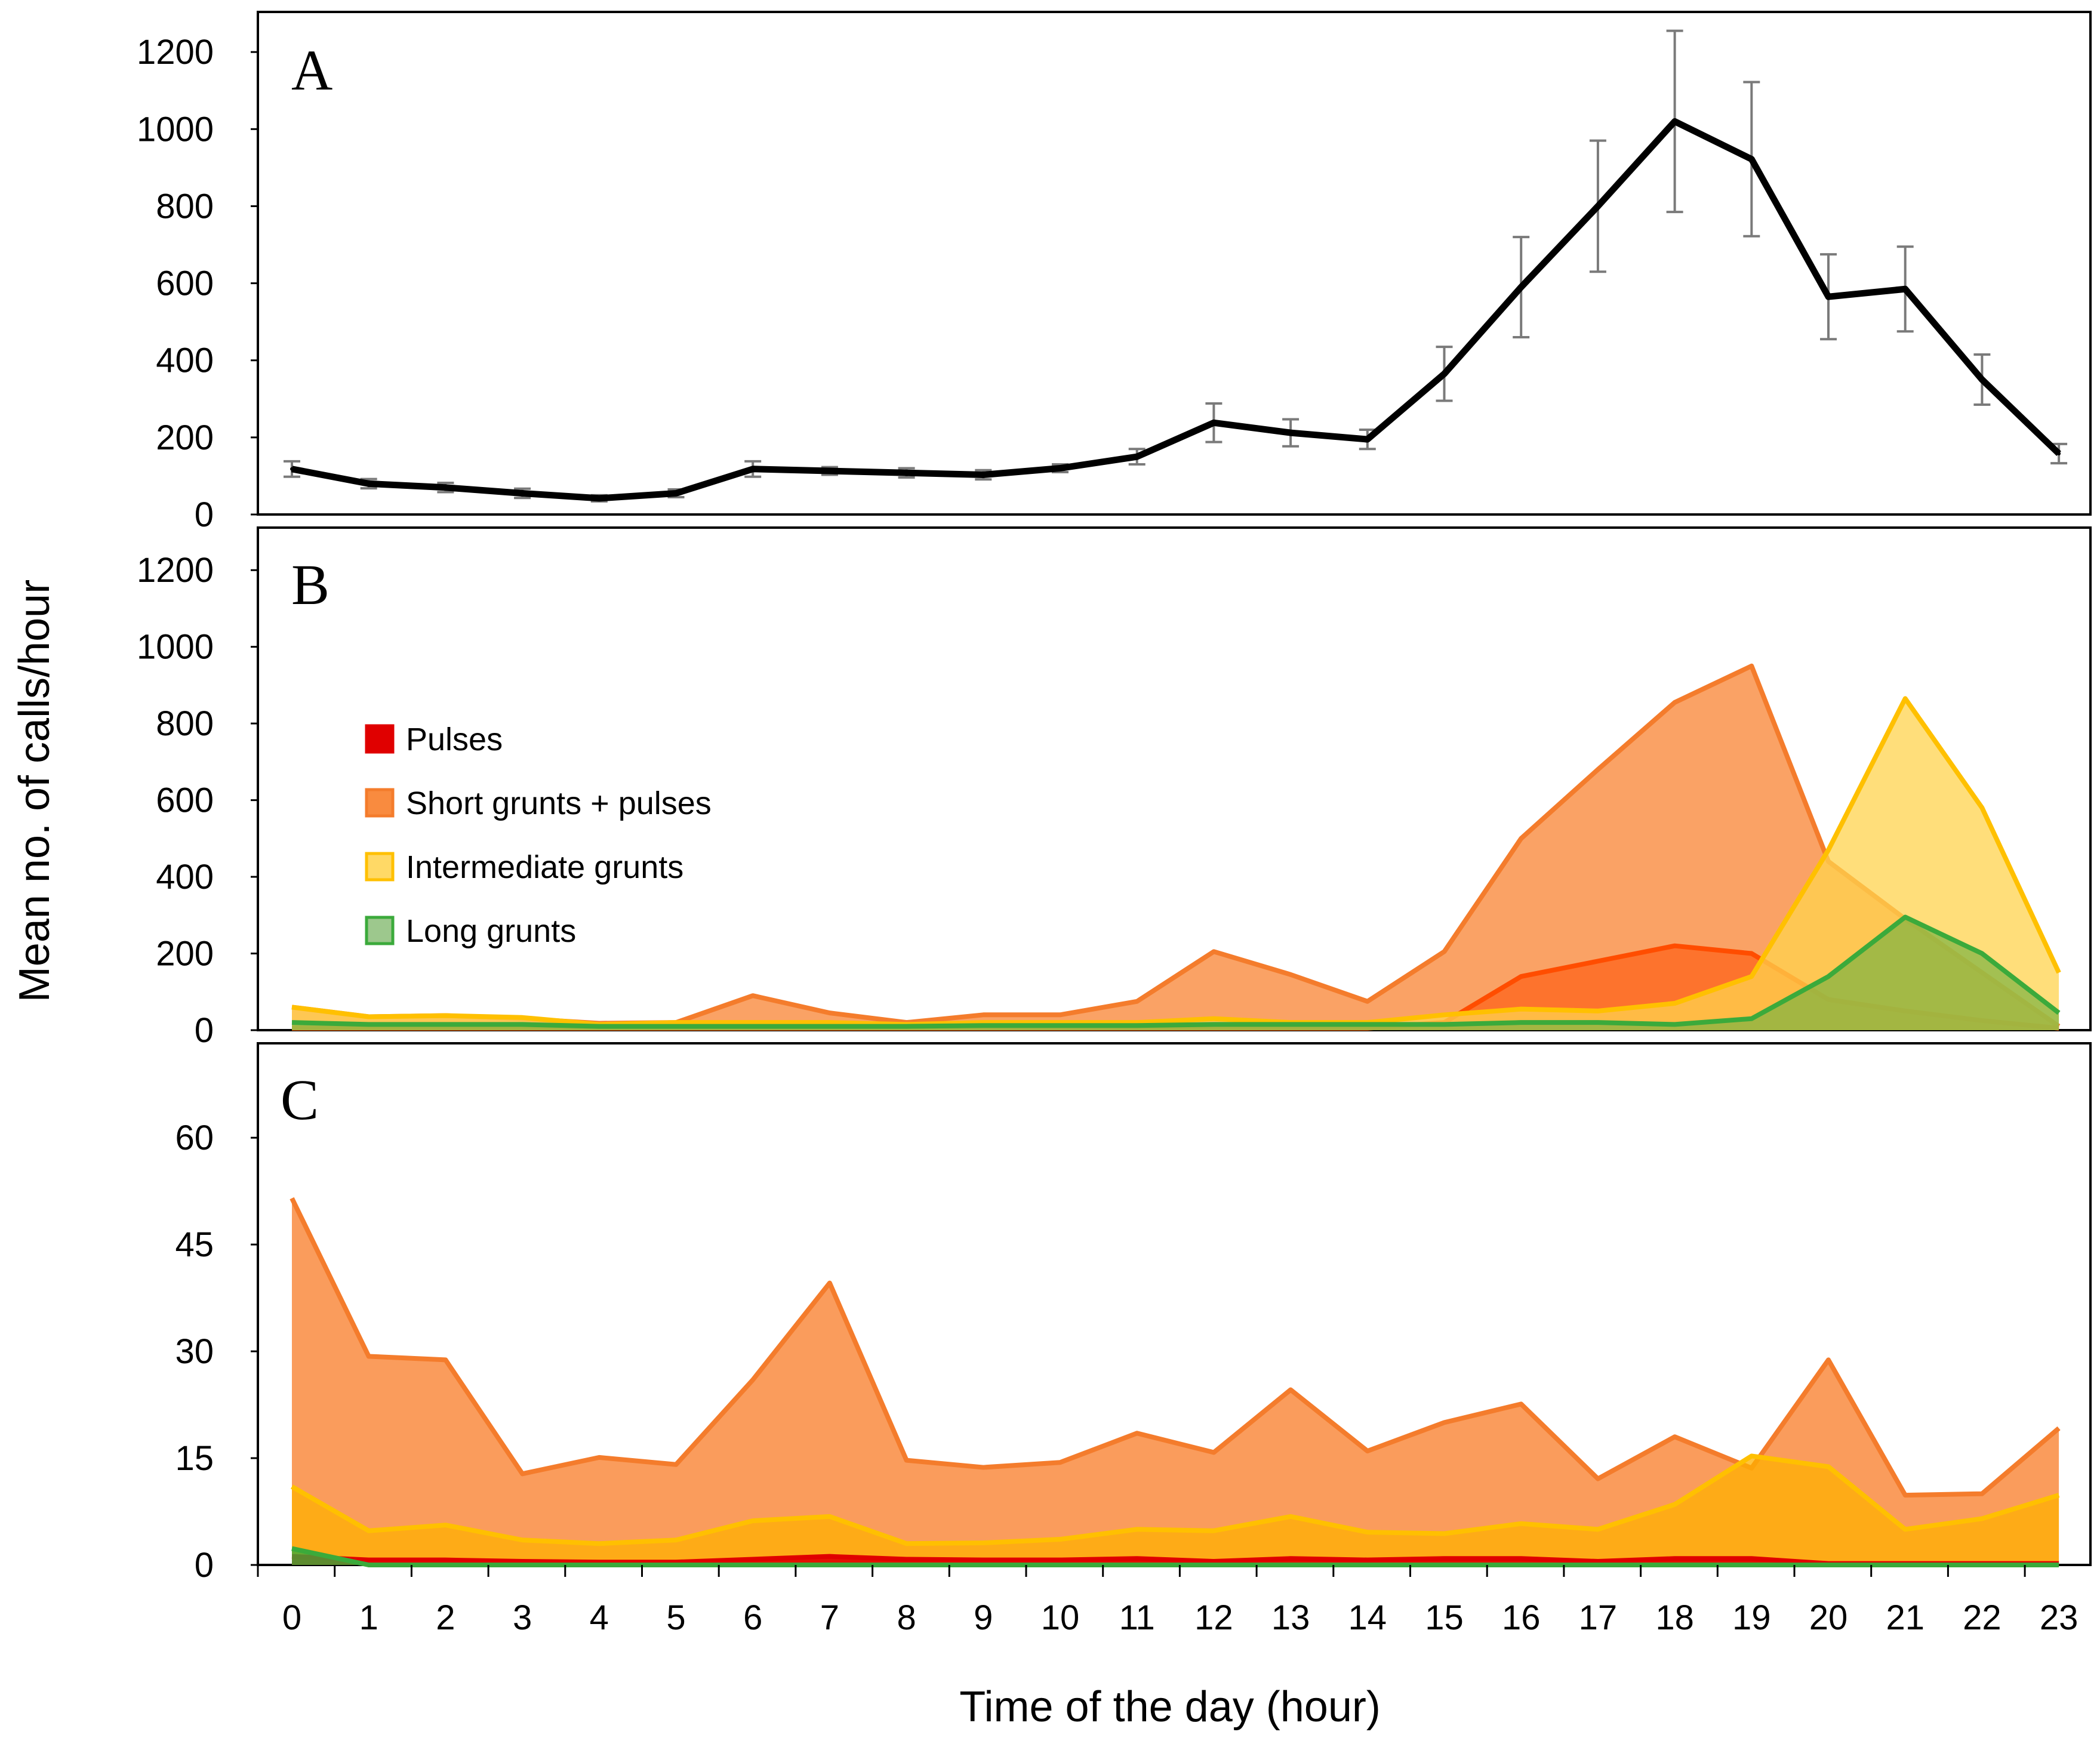 This screenshot has width=2100, height=1744. What do you see at coordinates (454, 739) in the screenshot?
I see `legend-label: Pulses` at bounding box center [454, 739].